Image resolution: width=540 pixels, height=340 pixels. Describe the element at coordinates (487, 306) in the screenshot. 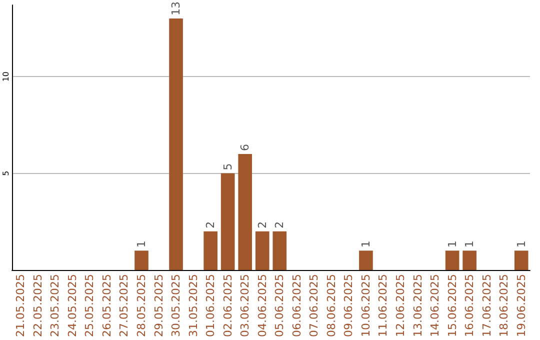

I see `x-tick-label: 17.06.2025` at that location.